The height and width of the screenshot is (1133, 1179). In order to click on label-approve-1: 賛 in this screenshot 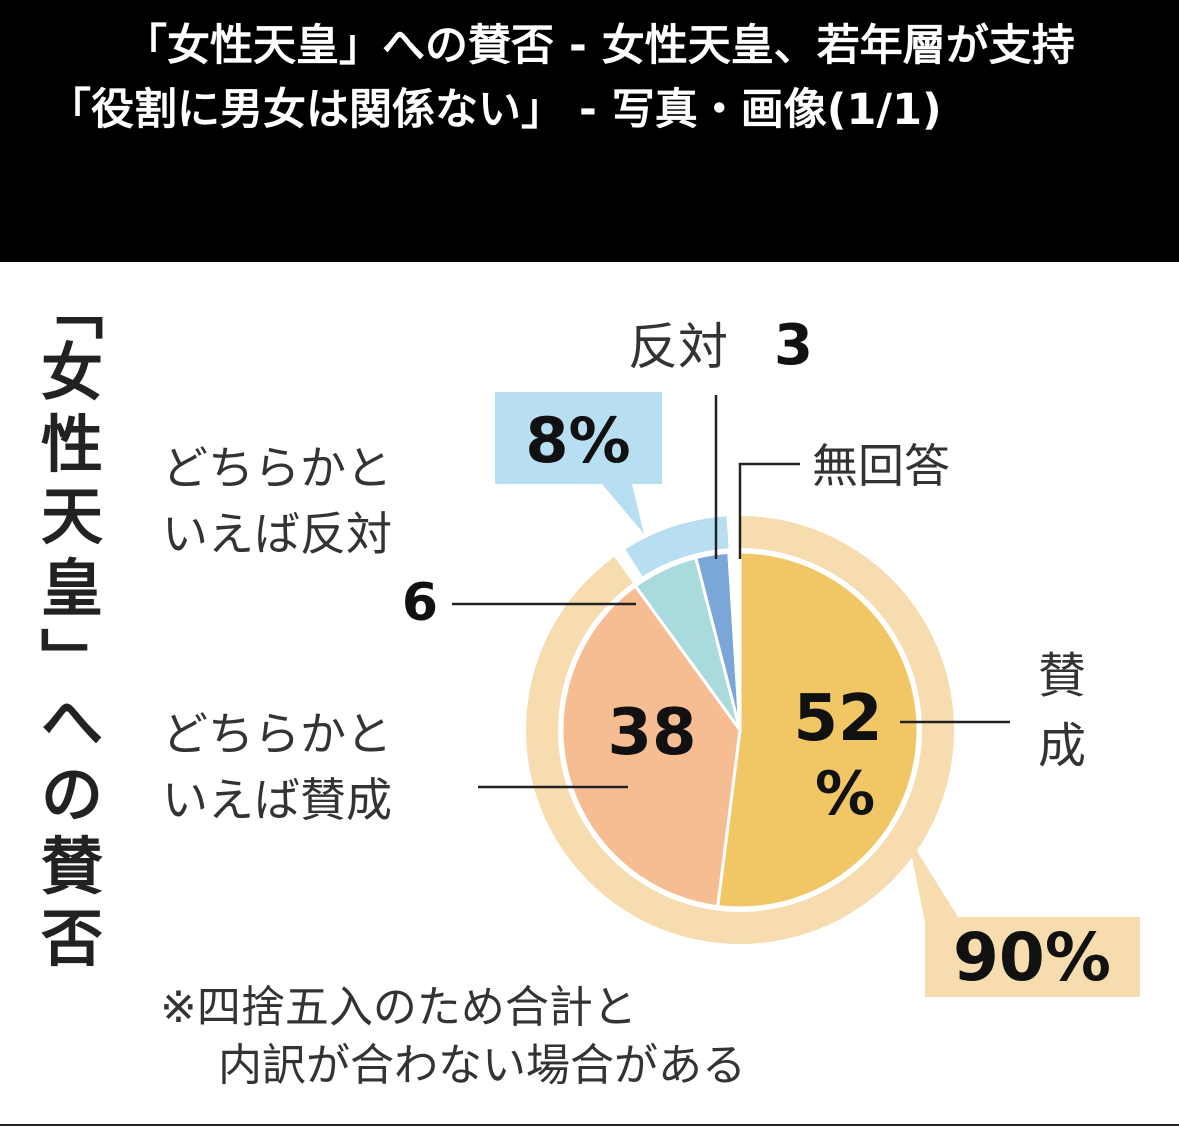, I will do `click(1062, 676)`.